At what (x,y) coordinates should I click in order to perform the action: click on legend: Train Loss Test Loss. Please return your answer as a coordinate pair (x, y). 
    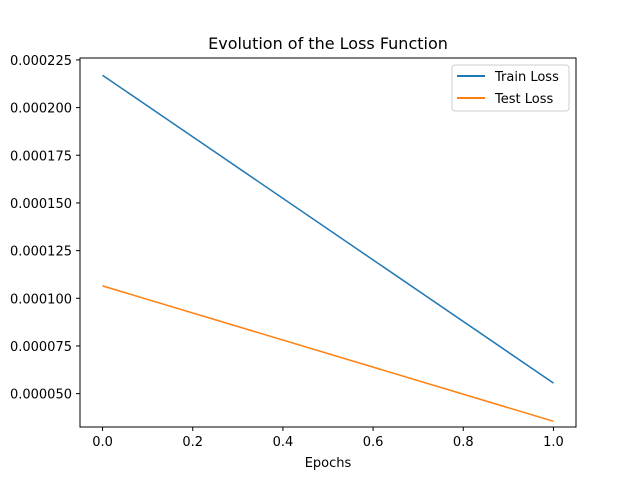
    Looking at the image, I should click on (510, 88).